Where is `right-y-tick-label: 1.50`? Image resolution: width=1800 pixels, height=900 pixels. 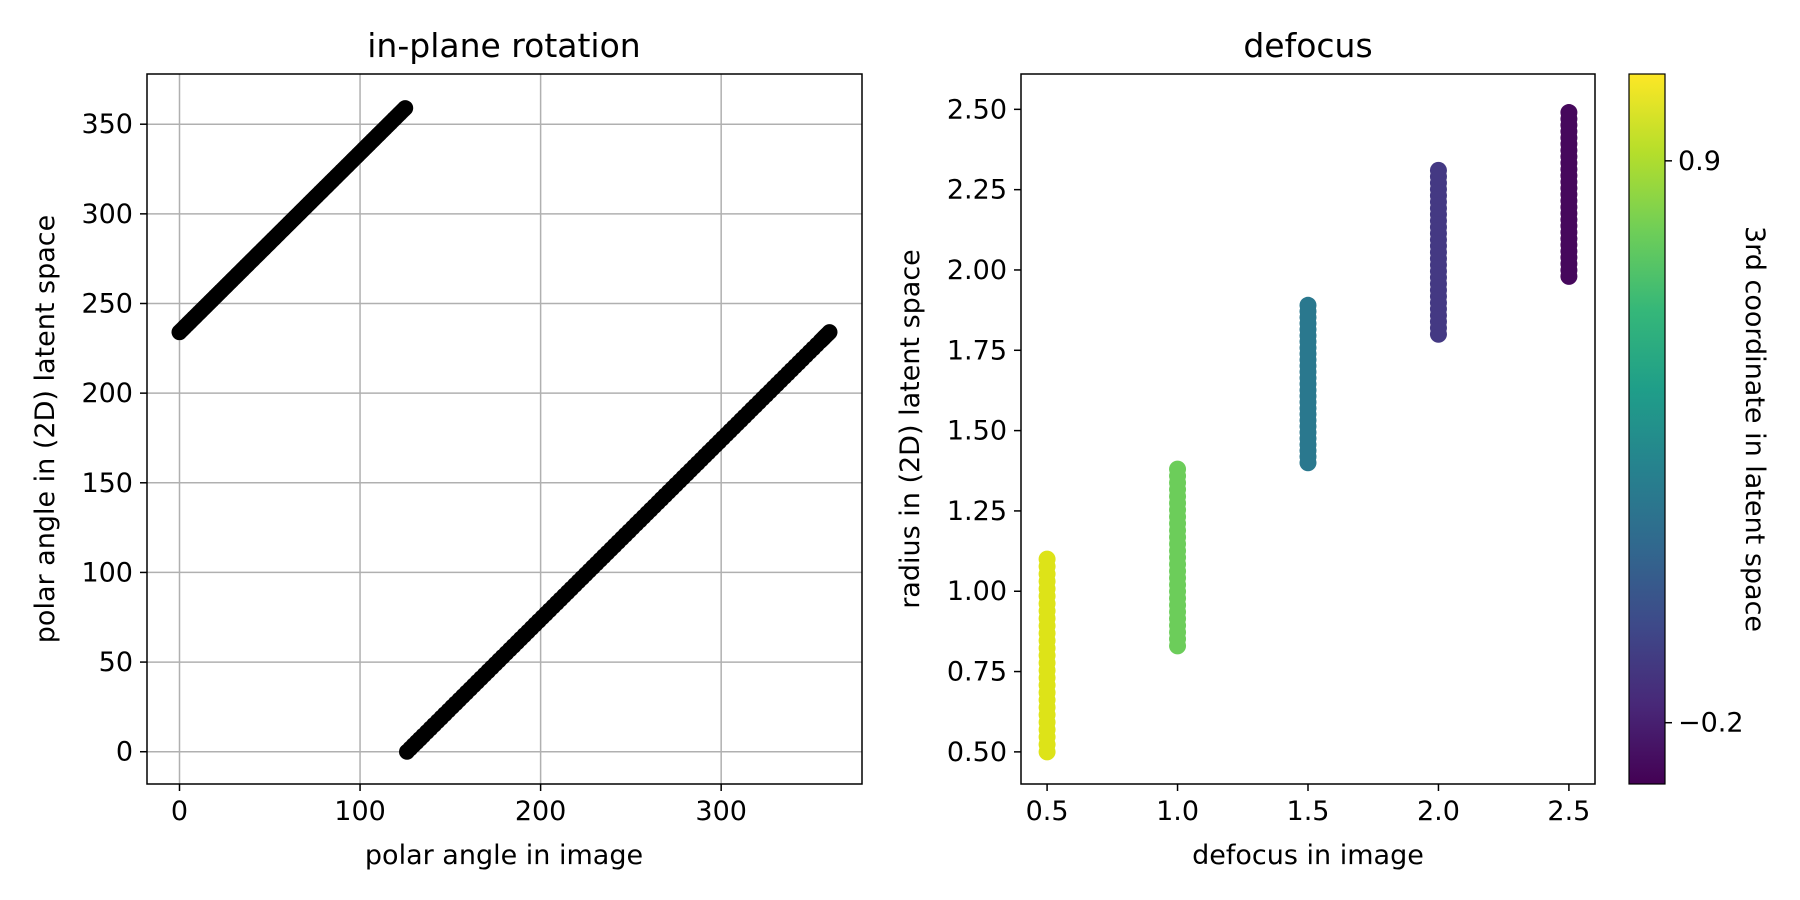 right-y-tick-label: 1.50 is located at coordinates (977, 431).